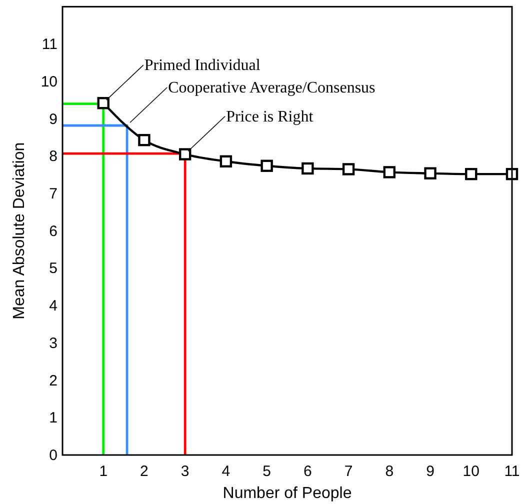  What do you see at coordinates (50, 45) in the screenshot?
I see `y-tick-label: 11` at bounding box center [50, 45].